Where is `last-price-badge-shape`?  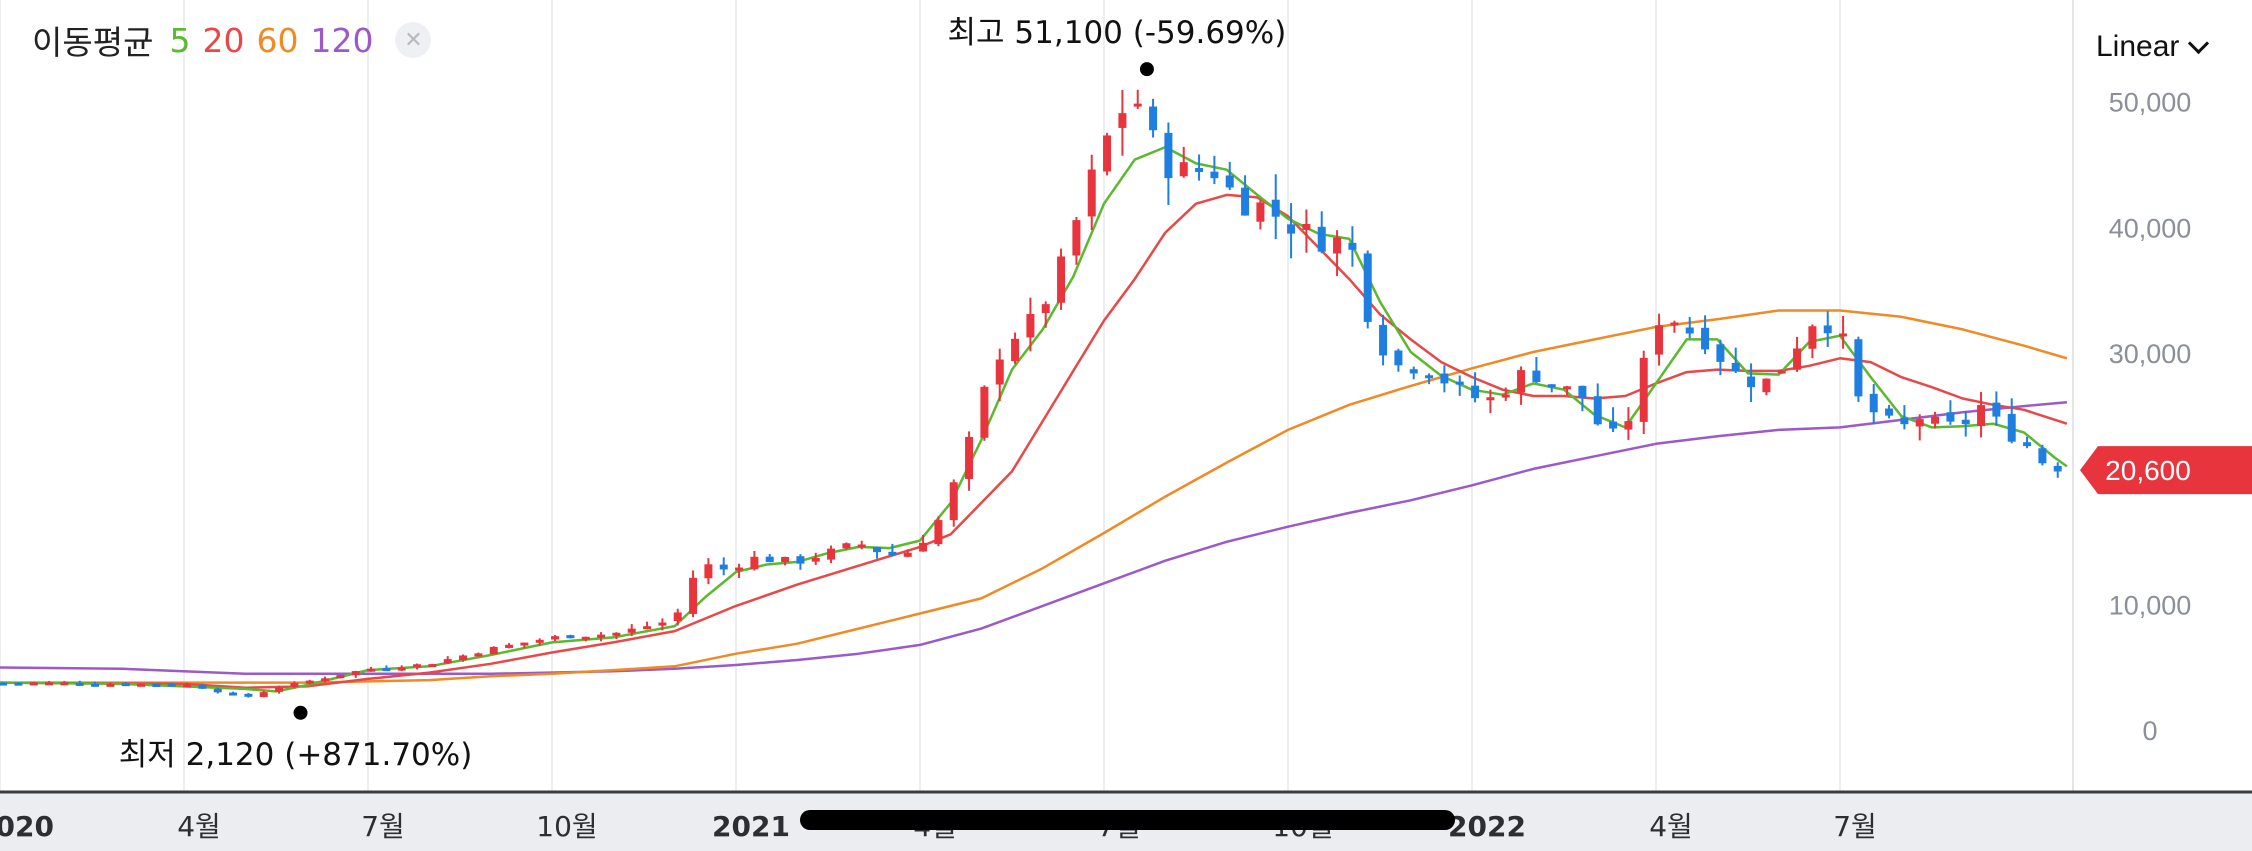
last-price-badge-shape is located at coordinates (2166, 470).